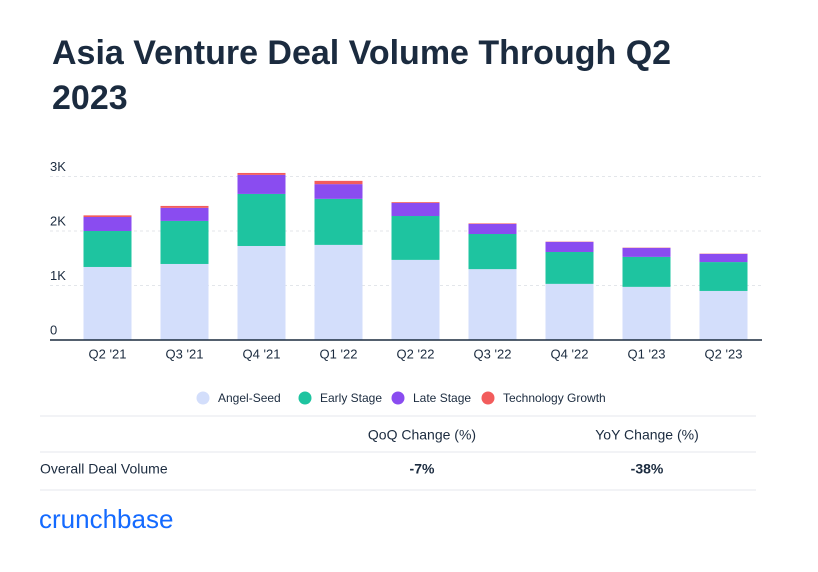 The image size is (818, 572). Describe the element at coordinates (185, 353) in the screenshot. I see `x-tick-label: Q3 '21` at that location.